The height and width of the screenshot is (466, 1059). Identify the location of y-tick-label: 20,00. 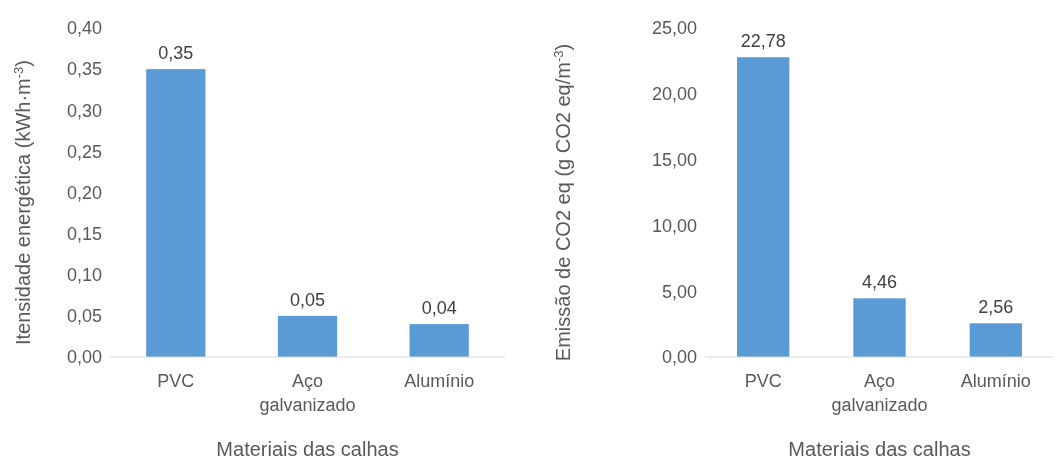
(674, 94).